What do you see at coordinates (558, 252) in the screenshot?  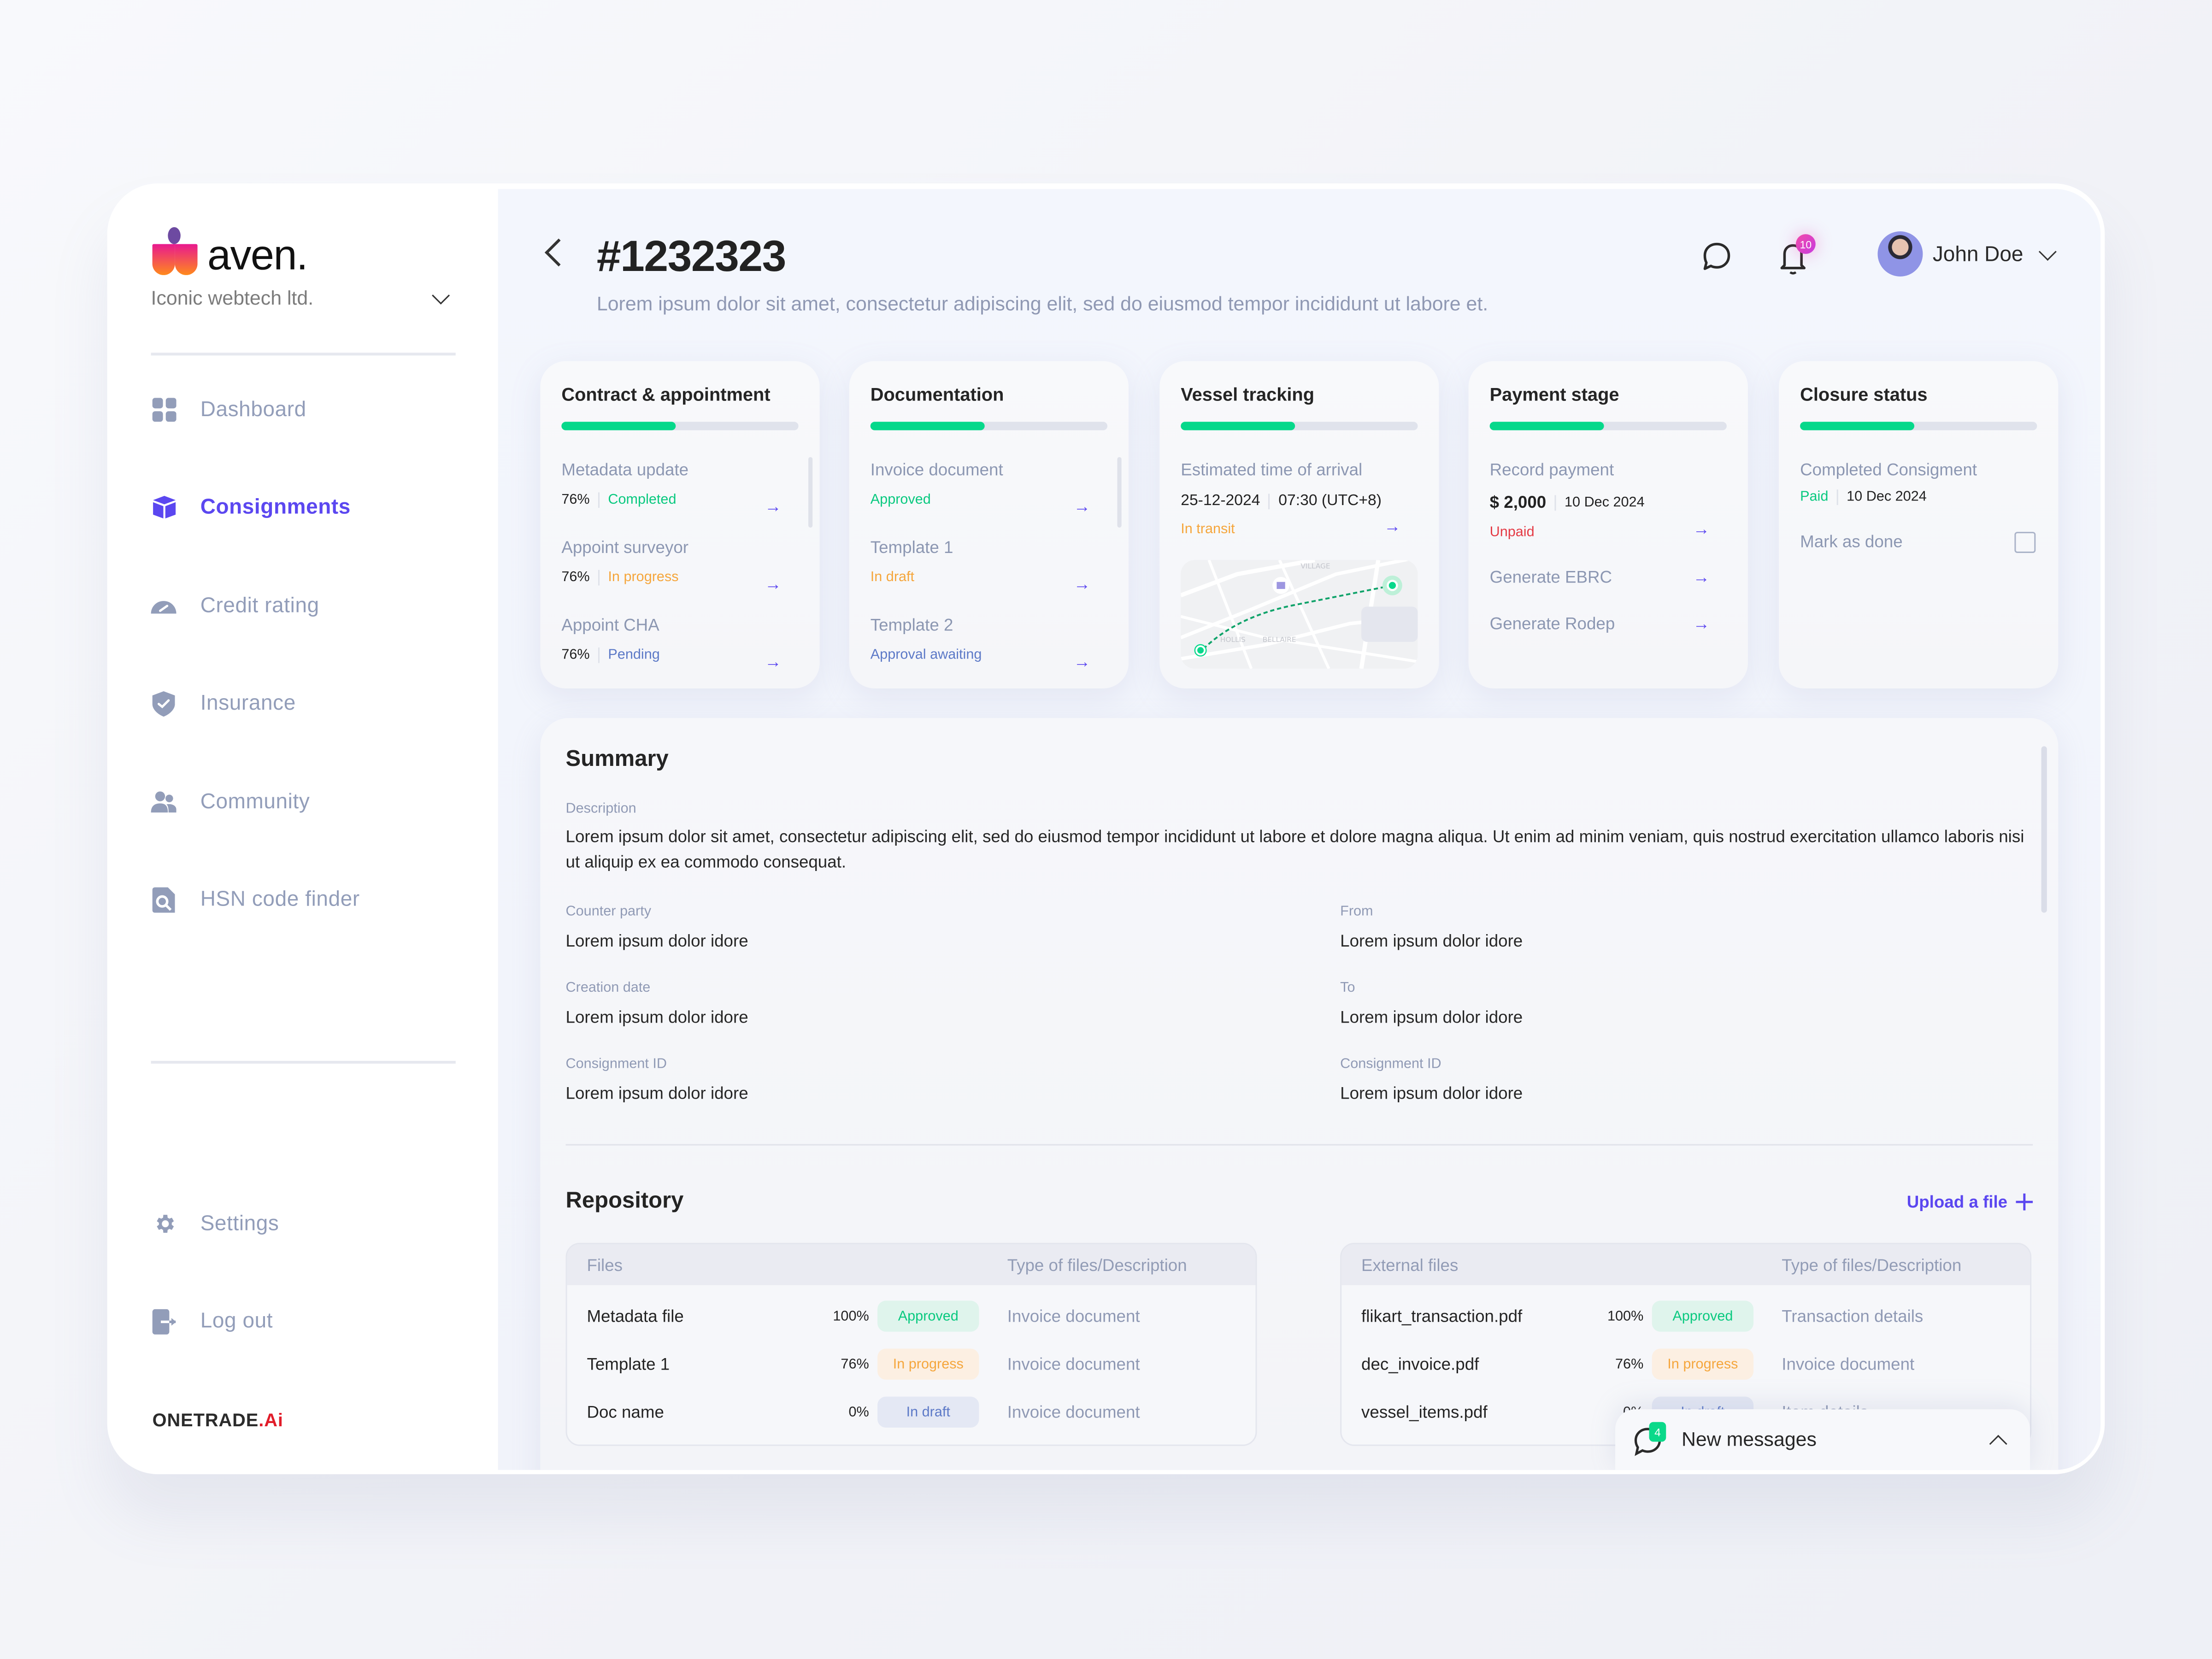 I see `back-button` at bounding box center [558, 252].